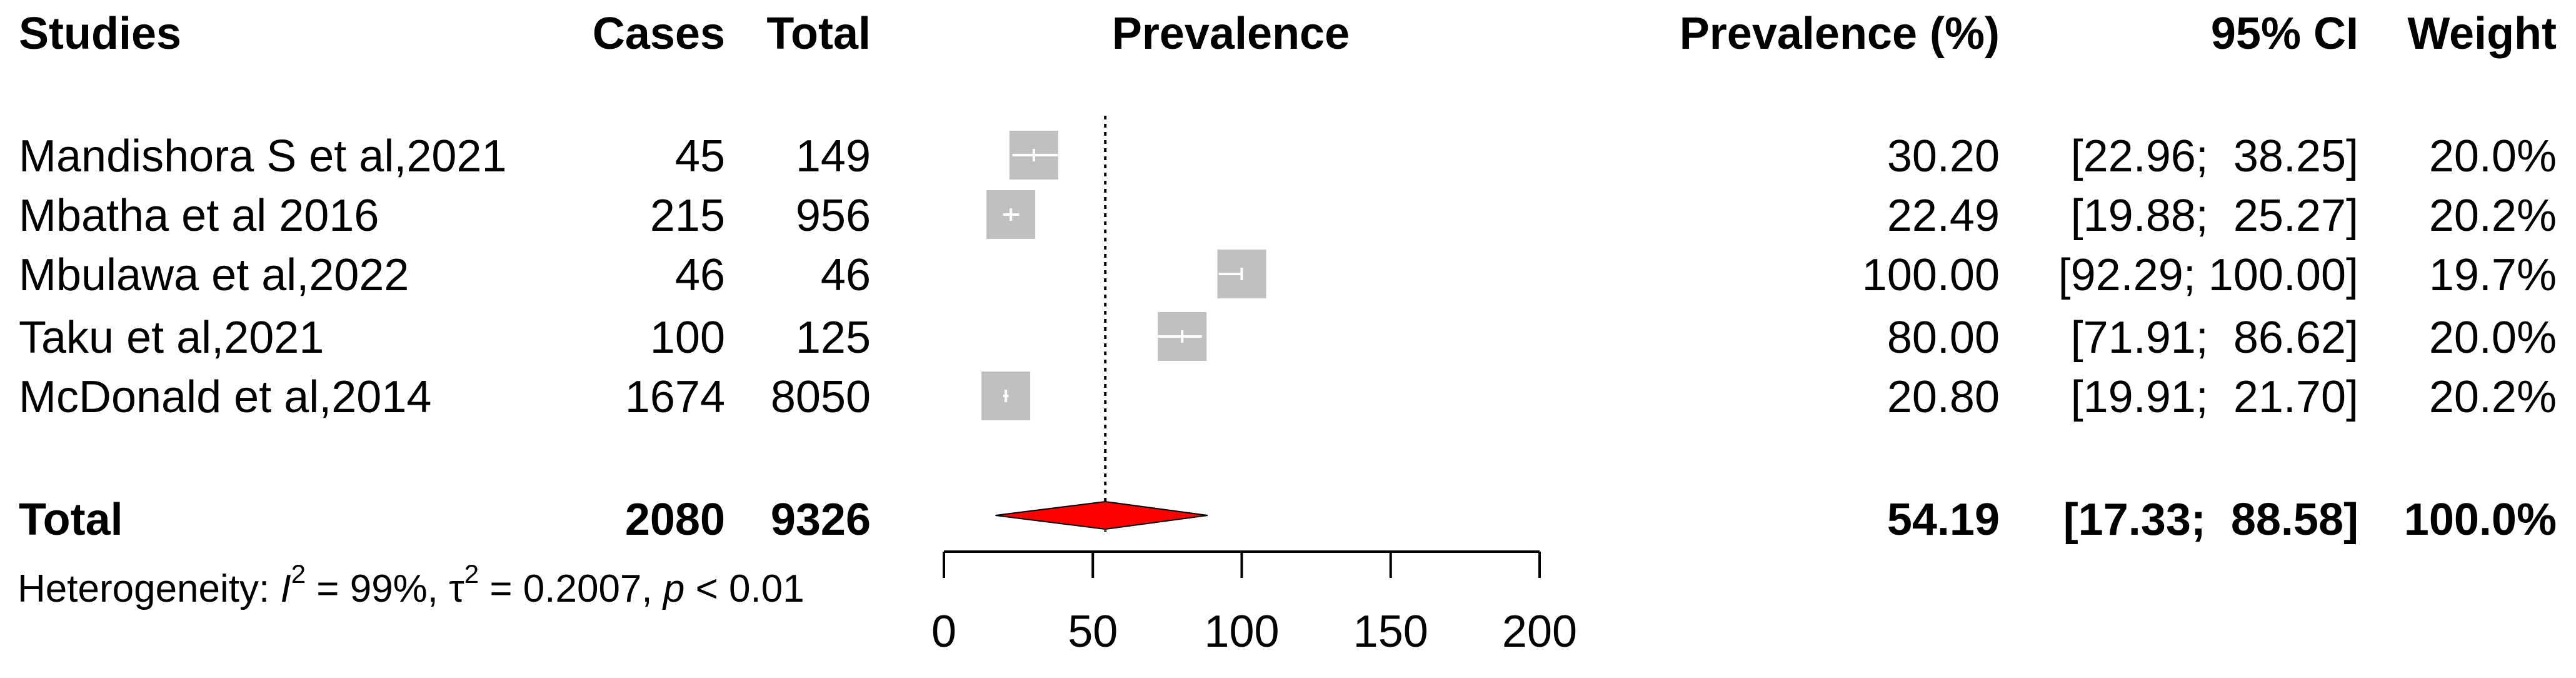 This screenshot has height=678, width=2576. Describe the element at coordinates (2493, 275) in the screenshot. I see `study-weight: 19.7%` at that location.